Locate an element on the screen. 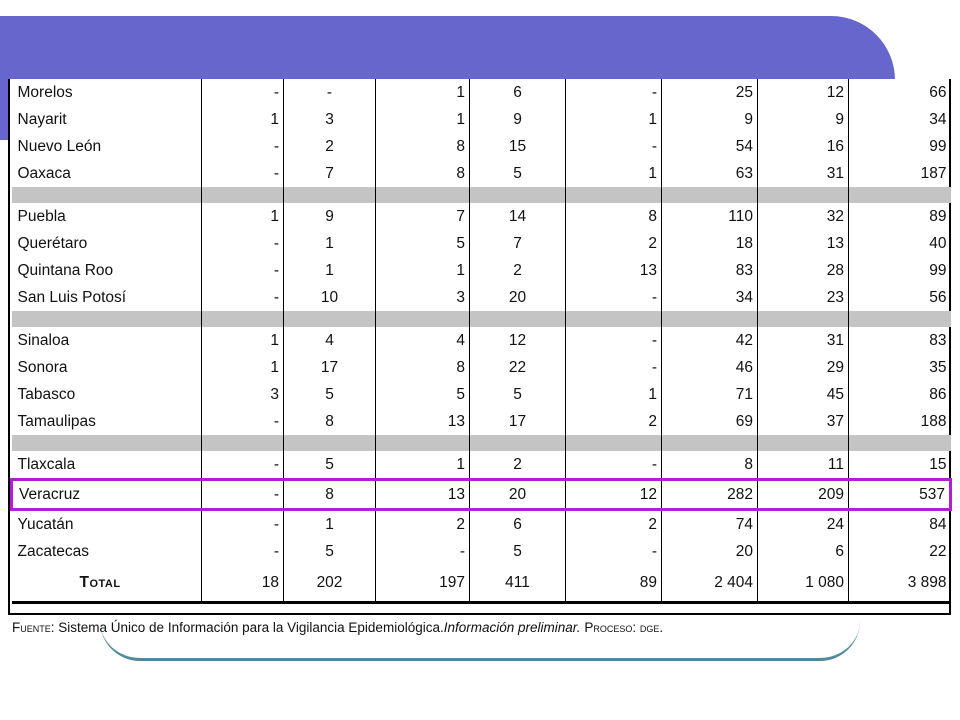  value-cell: 209 is located at coordinates (803, 494).